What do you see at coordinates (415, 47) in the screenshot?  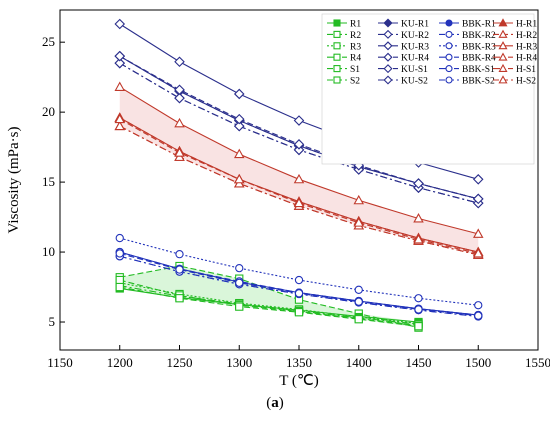 I see `legend-label-ku-r3: KU-R3` at bounding box center [415, 47].